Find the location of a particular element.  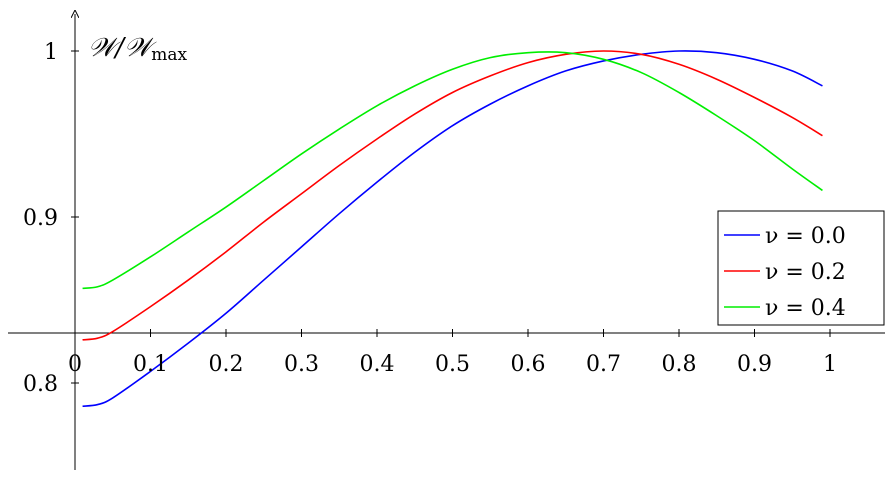

x-tick-label: 0 is located at coordinates (75, 364).